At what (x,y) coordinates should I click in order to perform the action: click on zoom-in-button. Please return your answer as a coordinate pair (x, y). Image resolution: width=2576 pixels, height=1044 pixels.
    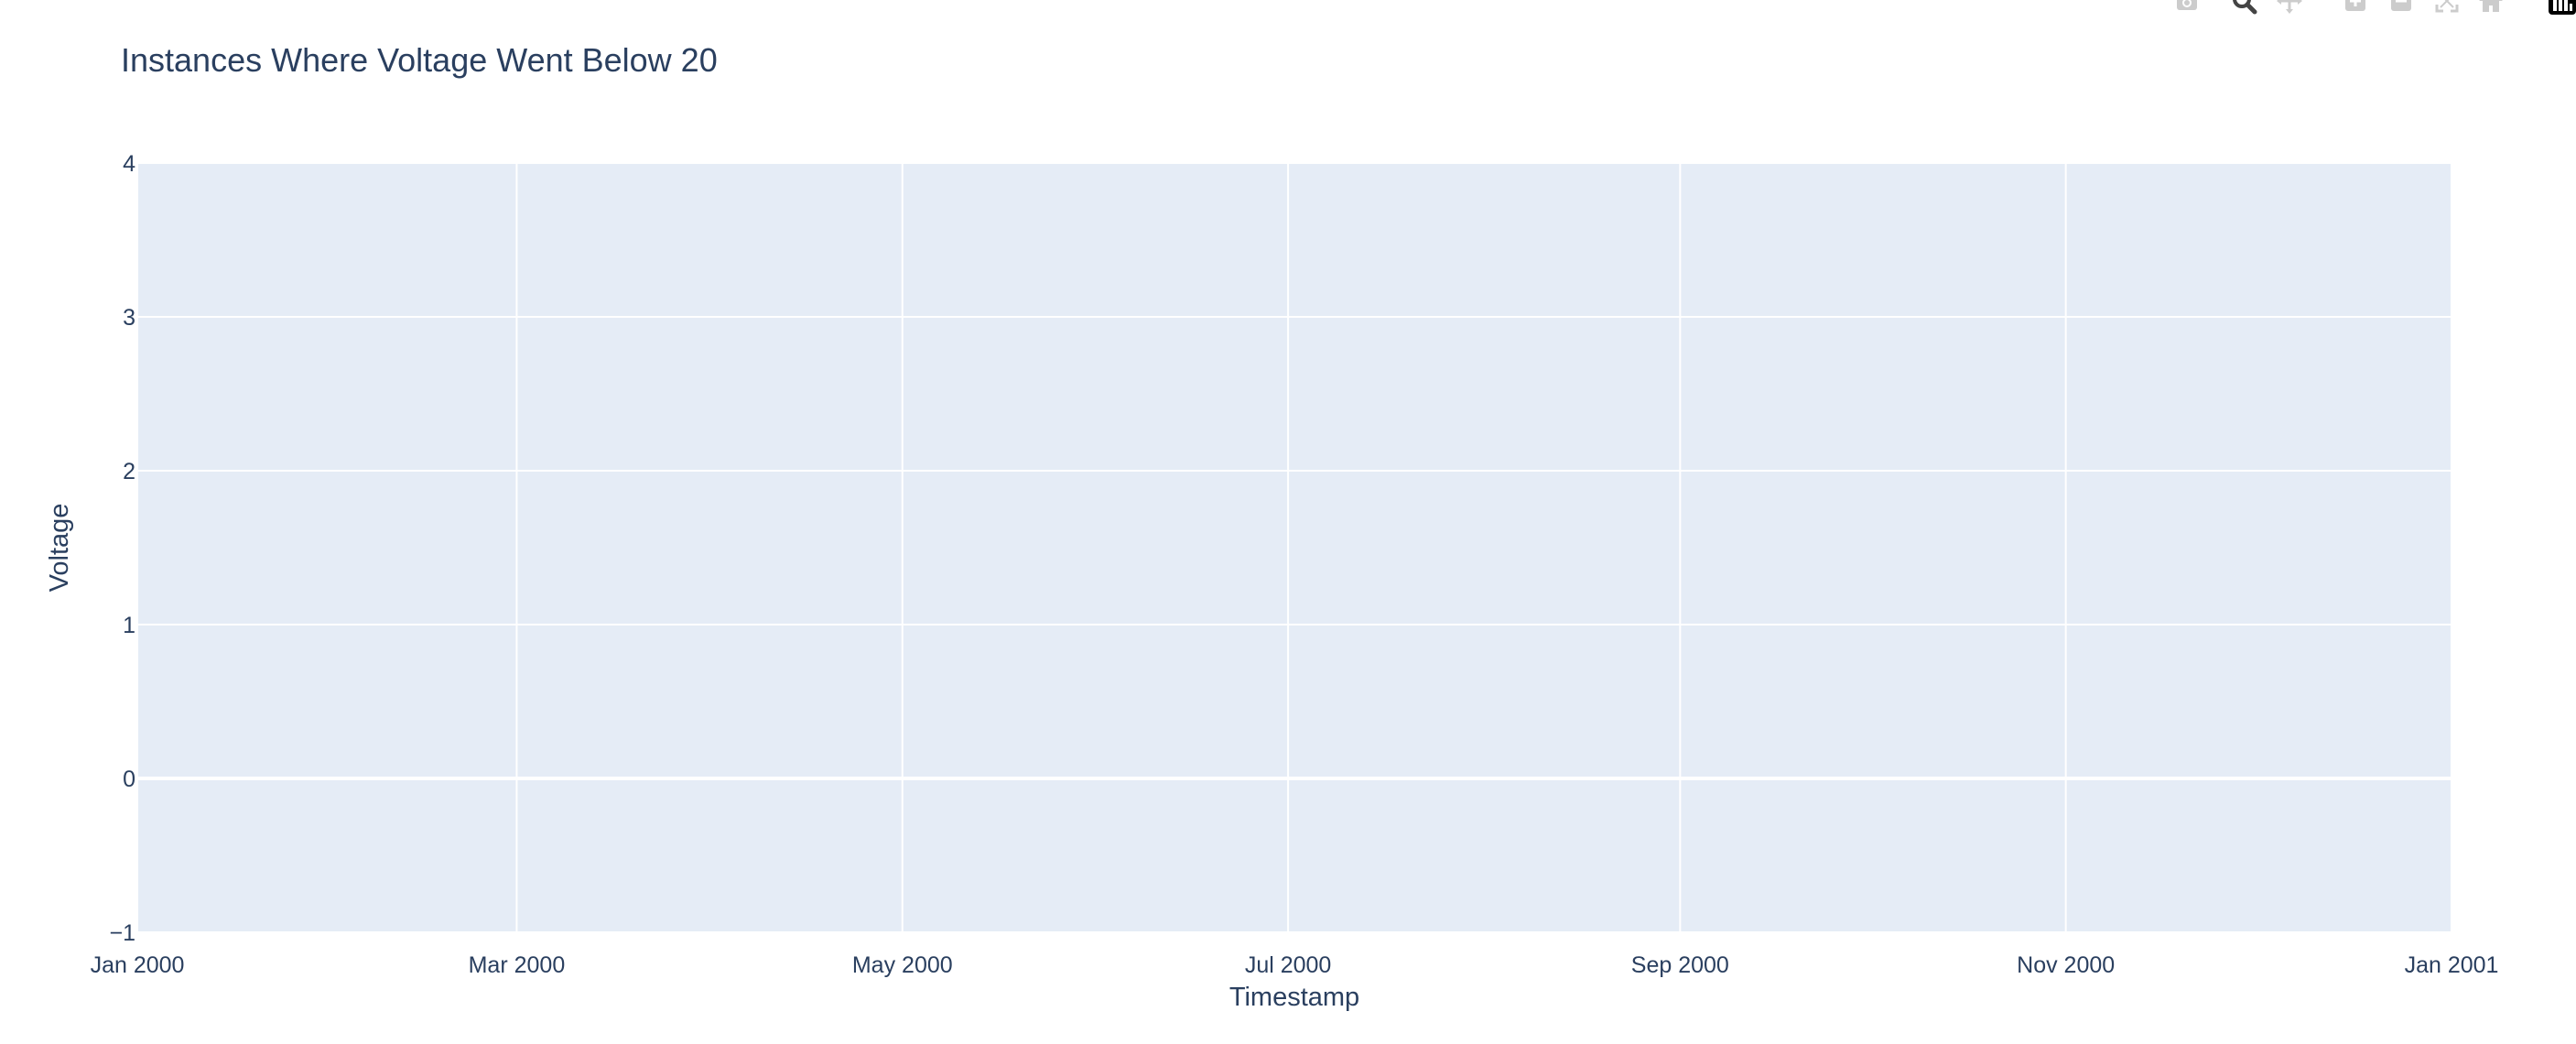
    Looking at the image, I should click on (2356, 7).